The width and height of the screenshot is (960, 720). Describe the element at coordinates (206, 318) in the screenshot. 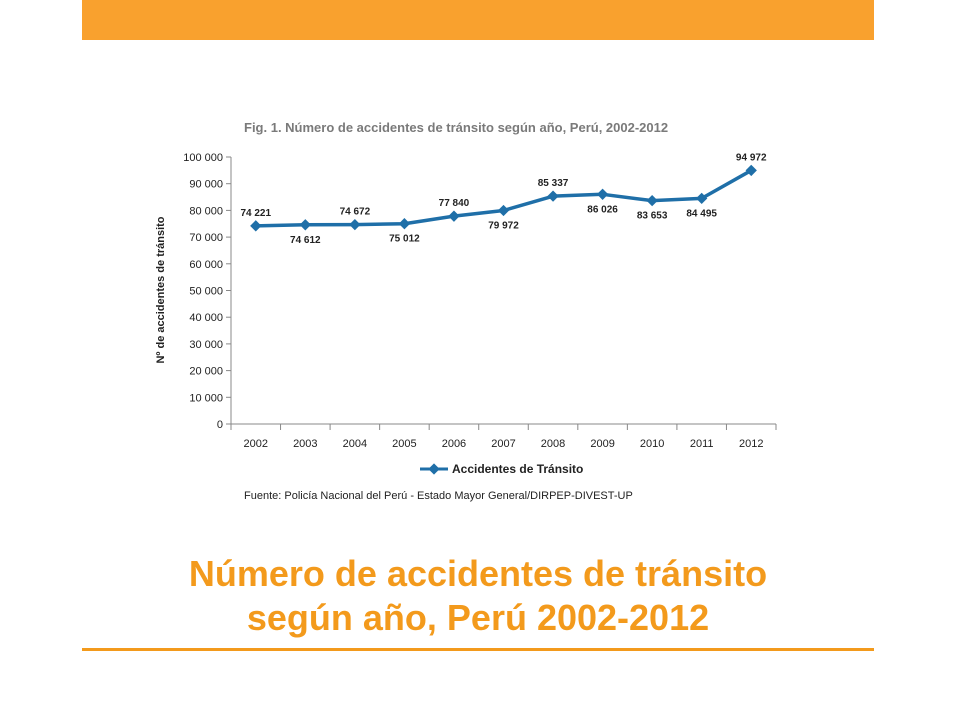

I see `y-tick-label: 40 000` at that location.